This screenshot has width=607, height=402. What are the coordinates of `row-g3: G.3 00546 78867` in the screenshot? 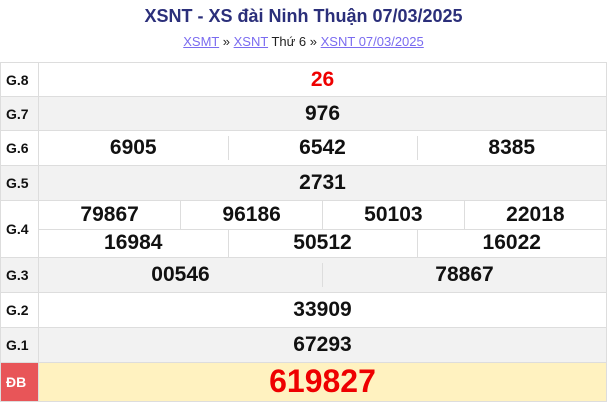 It's located at (303, 274).